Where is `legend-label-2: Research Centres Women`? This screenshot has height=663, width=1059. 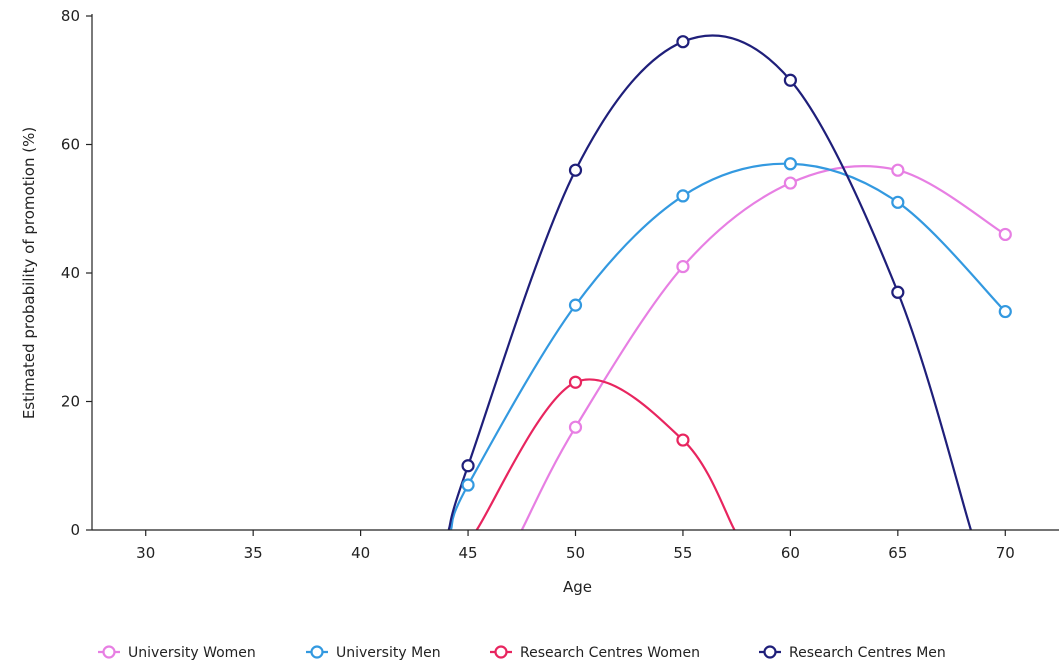
legend-label-2: Research Centres Women is located at coordinates (610, 653).